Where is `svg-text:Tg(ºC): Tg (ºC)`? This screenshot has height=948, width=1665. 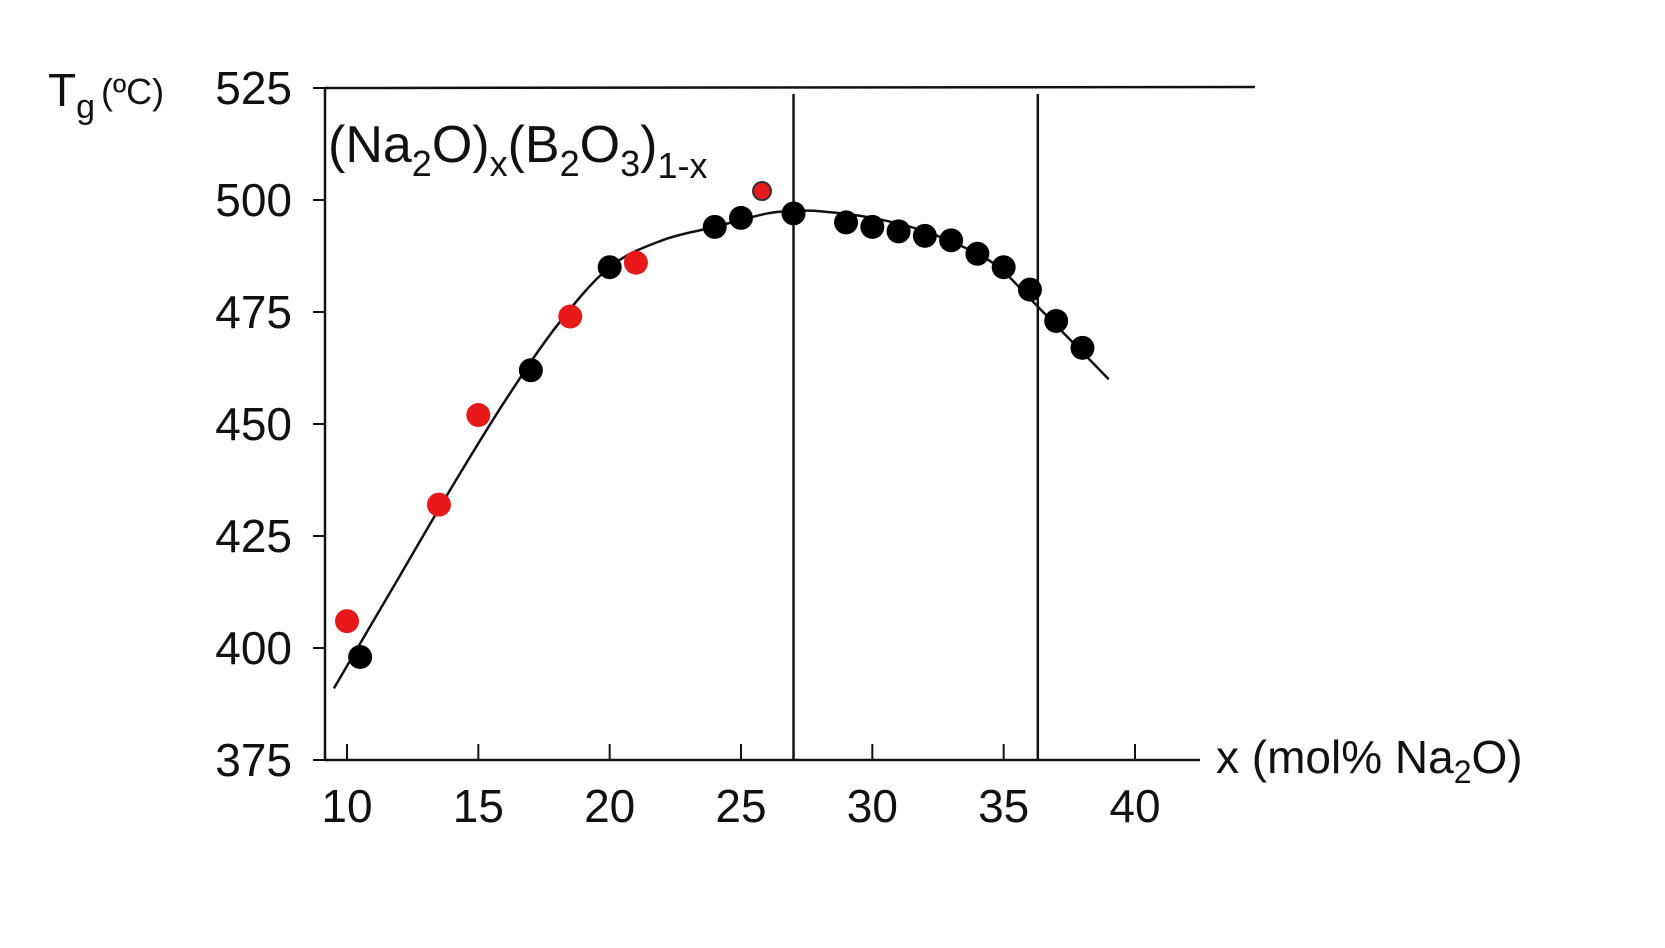 svg-text:Tg(ºC): Tg (ºC) is located at coordinates (106, 95).